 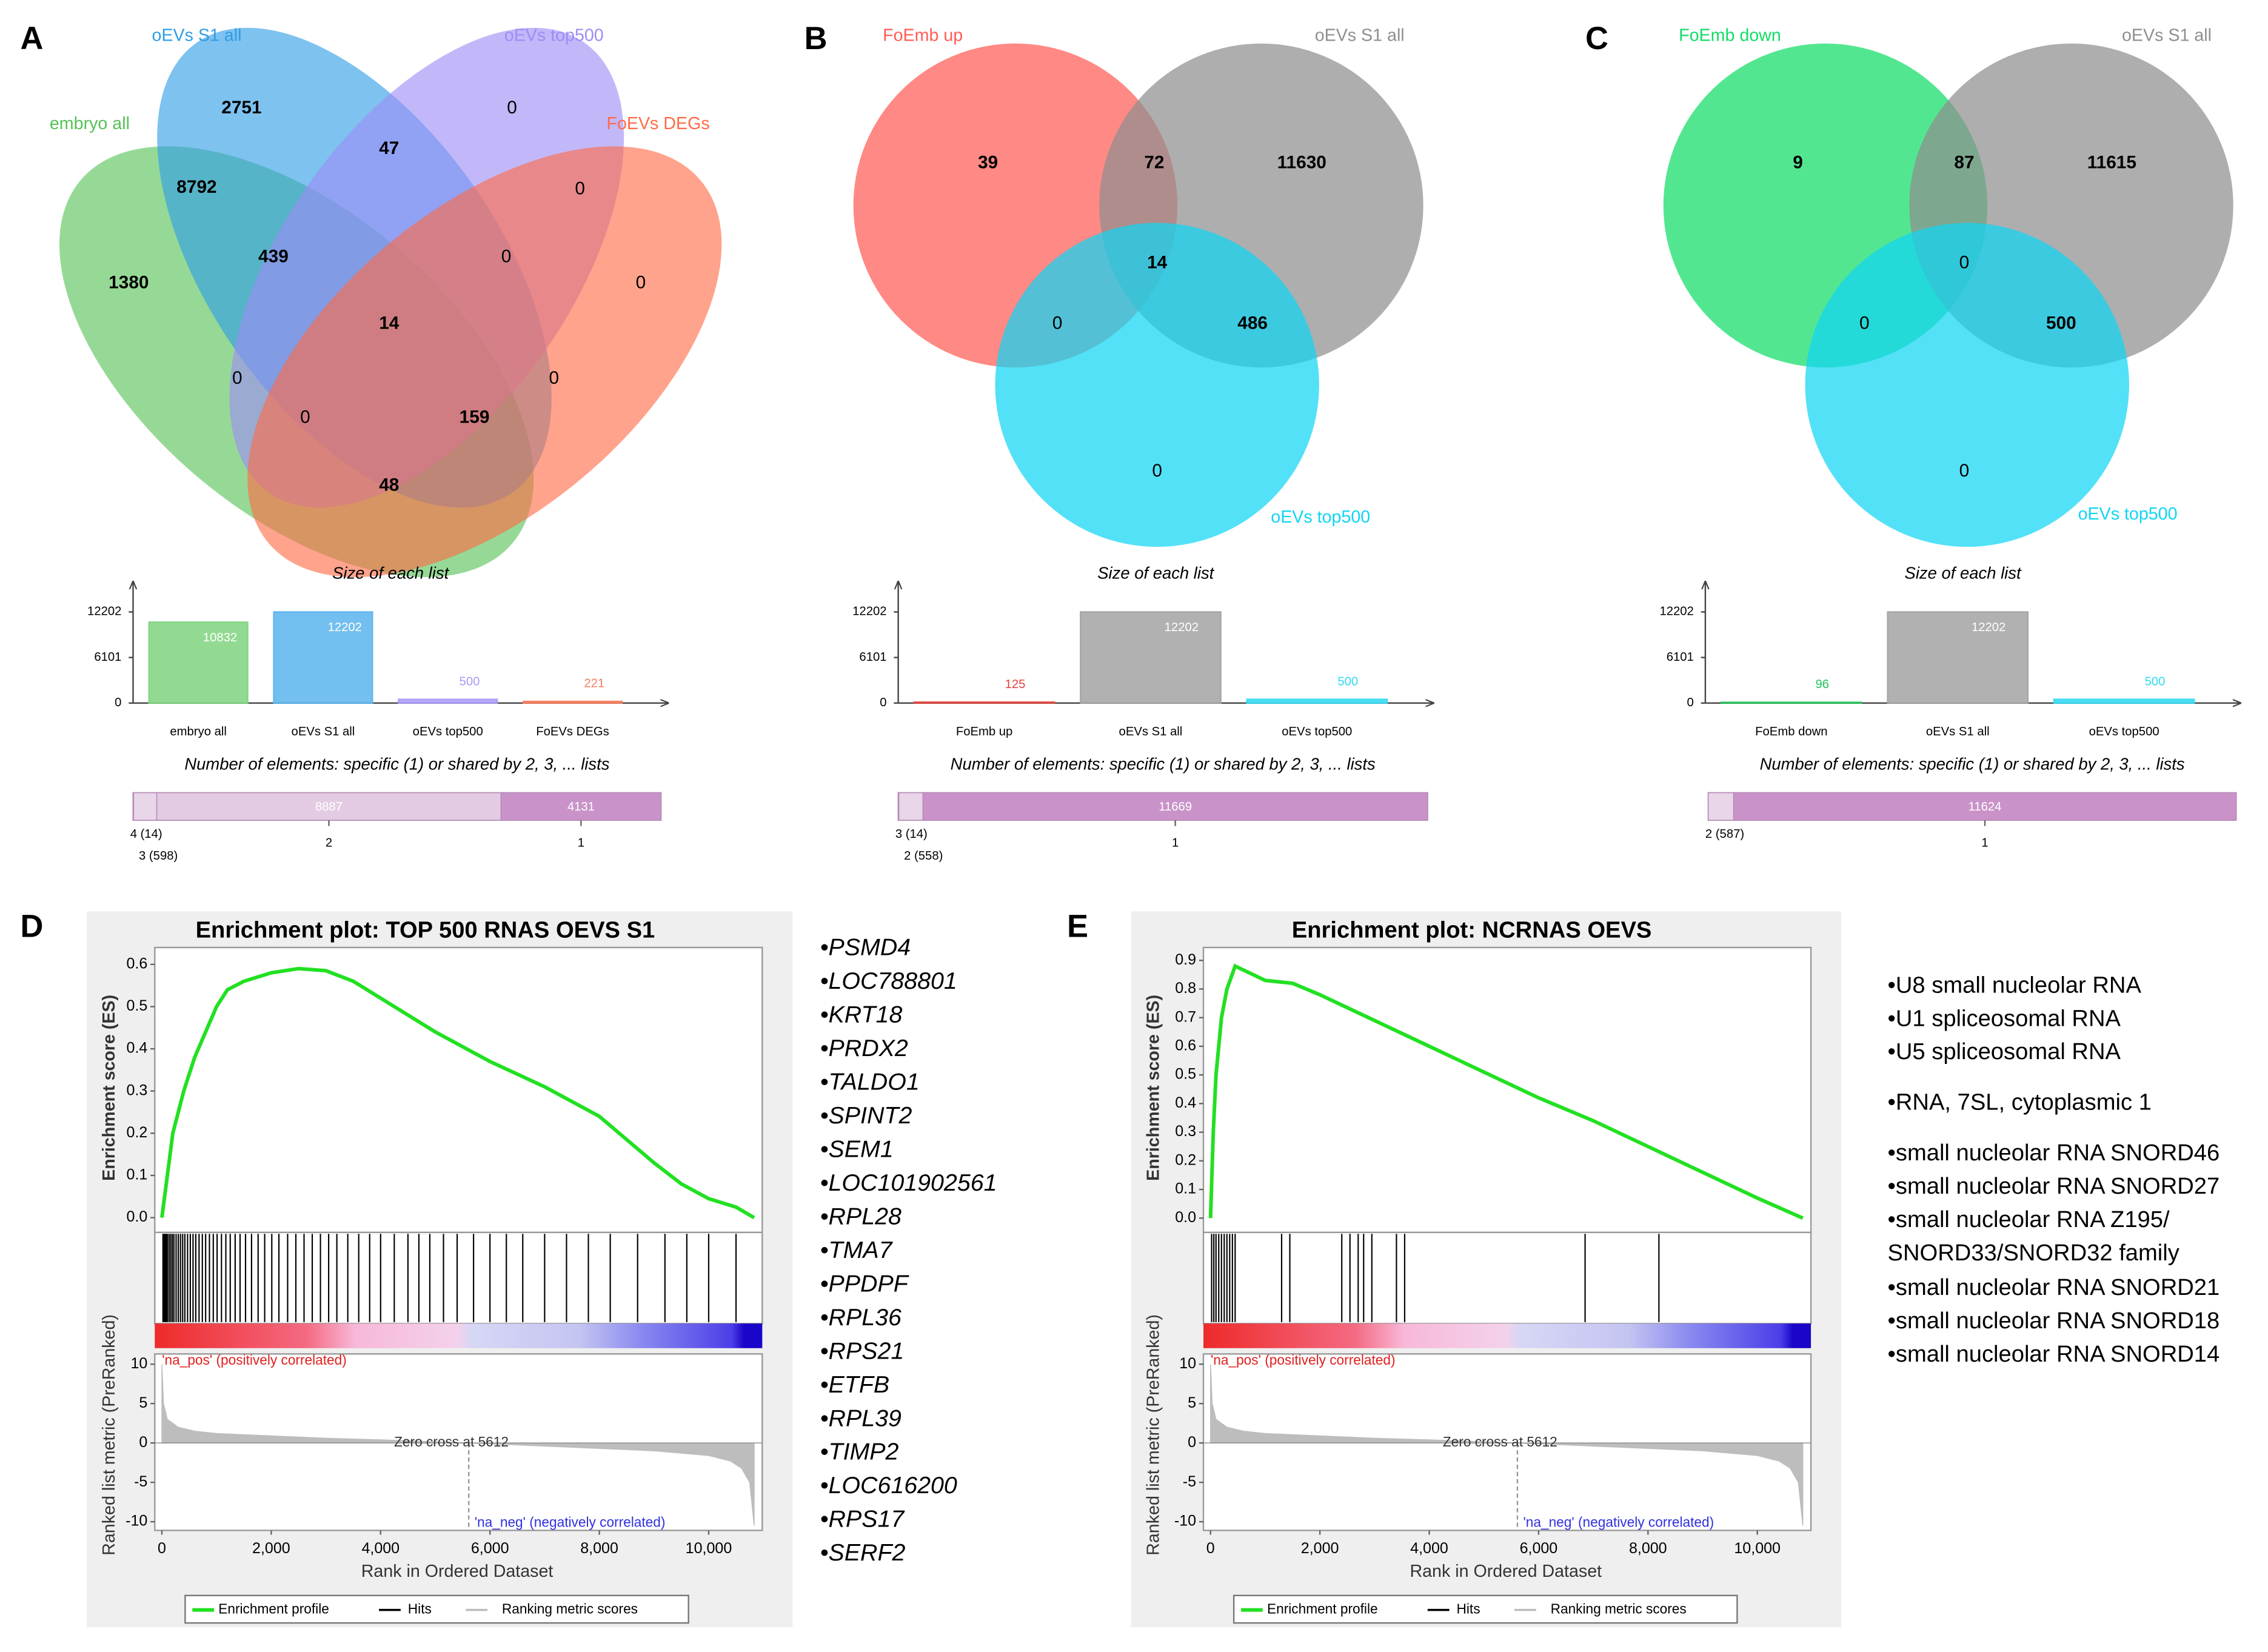 What do you see at coordinates (817, 38) in the screenshot?
I see `panel-label: B` at bounding box center [817, 38].